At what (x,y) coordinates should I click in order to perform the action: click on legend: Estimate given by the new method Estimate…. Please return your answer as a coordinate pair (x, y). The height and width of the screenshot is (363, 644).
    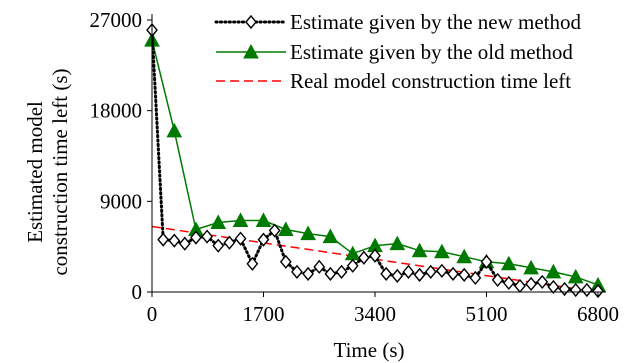
    Looking at the image, I should click on (398, 51).